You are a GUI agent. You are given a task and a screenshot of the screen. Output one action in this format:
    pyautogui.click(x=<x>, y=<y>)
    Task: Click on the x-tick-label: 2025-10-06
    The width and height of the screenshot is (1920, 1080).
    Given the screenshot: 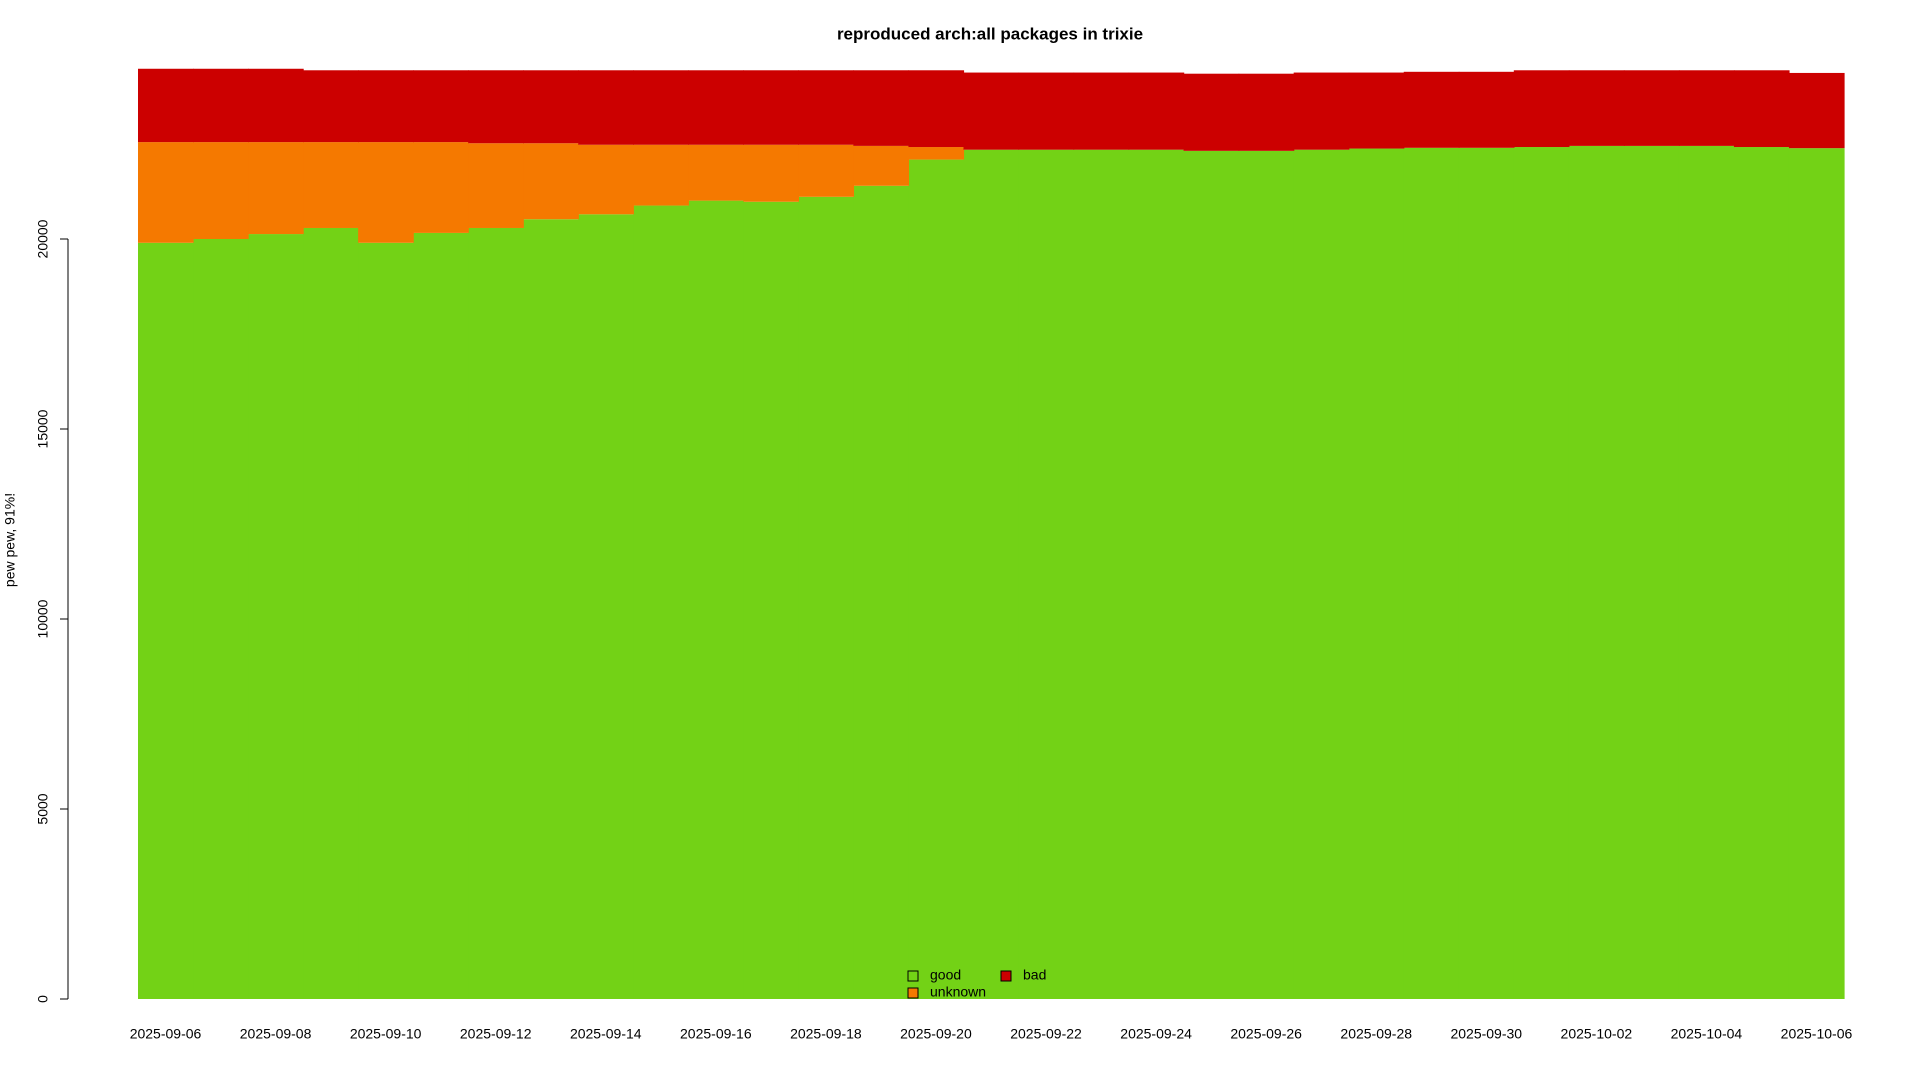 What is the action you would take?
    pyautogui.click(x=1817, y=1034)
    